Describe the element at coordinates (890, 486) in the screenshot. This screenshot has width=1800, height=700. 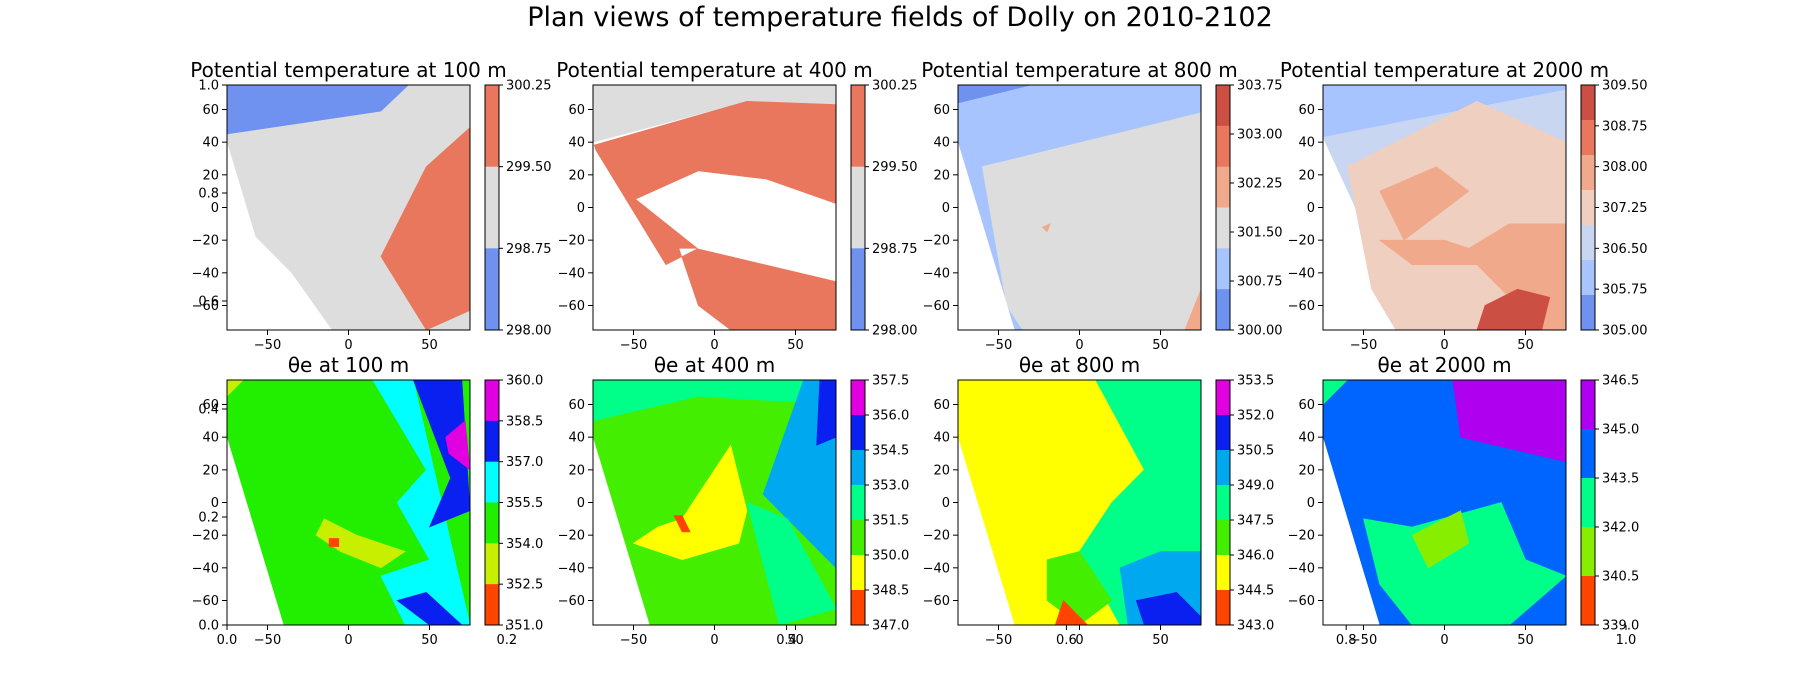
I see `colorbar-tick-label: 353.0` at that location.